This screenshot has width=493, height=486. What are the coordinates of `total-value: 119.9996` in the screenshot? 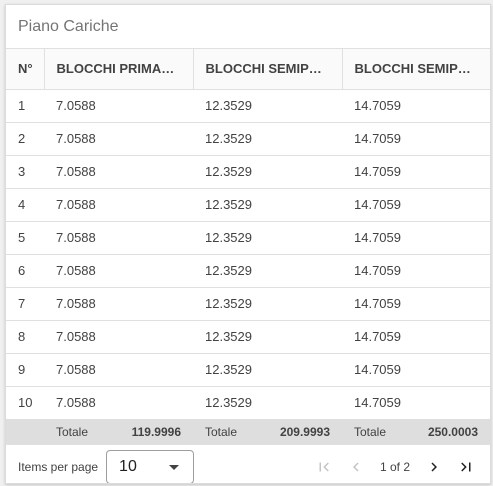 It's located at (156, 431).